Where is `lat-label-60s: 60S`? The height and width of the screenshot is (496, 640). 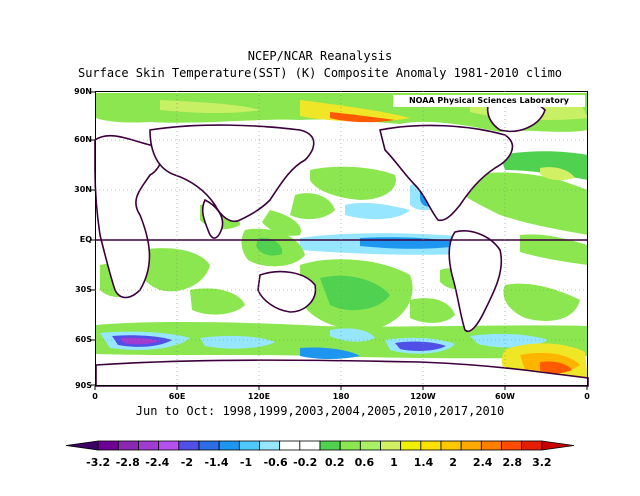 lat-label-60s: 60S is located at coordinates (83, 339).